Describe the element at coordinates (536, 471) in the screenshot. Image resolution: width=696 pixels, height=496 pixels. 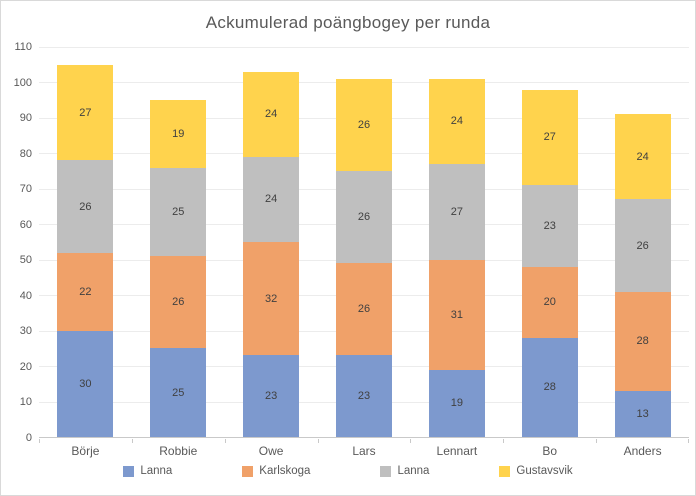
I see `legend-item-gustavsvik: Gustavsvik` at that location.